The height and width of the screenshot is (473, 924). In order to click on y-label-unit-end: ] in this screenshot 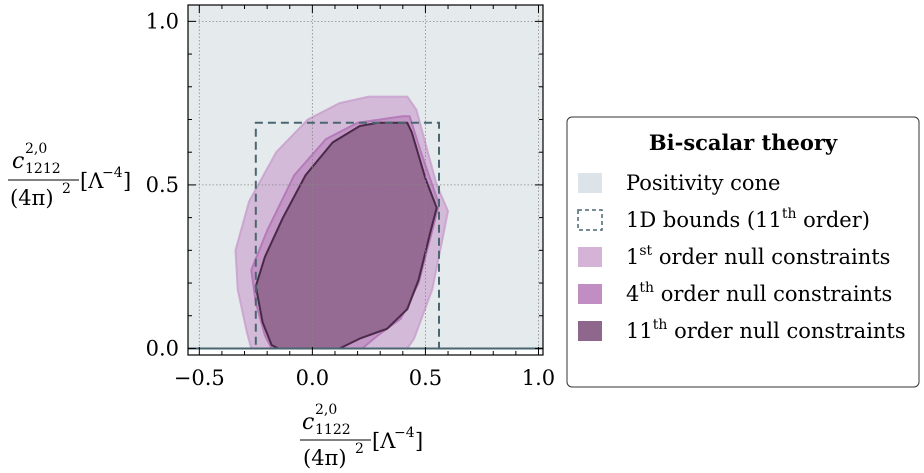, I will do `click(127, 181)`.